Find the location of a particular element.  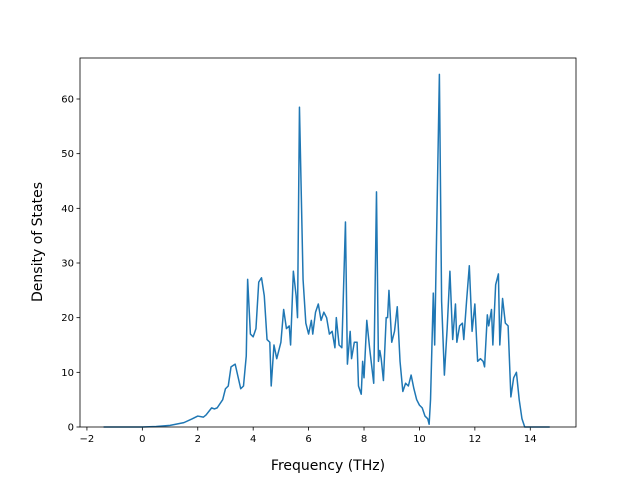

x-tick-label: 12 is located at coordinates (474, 439).